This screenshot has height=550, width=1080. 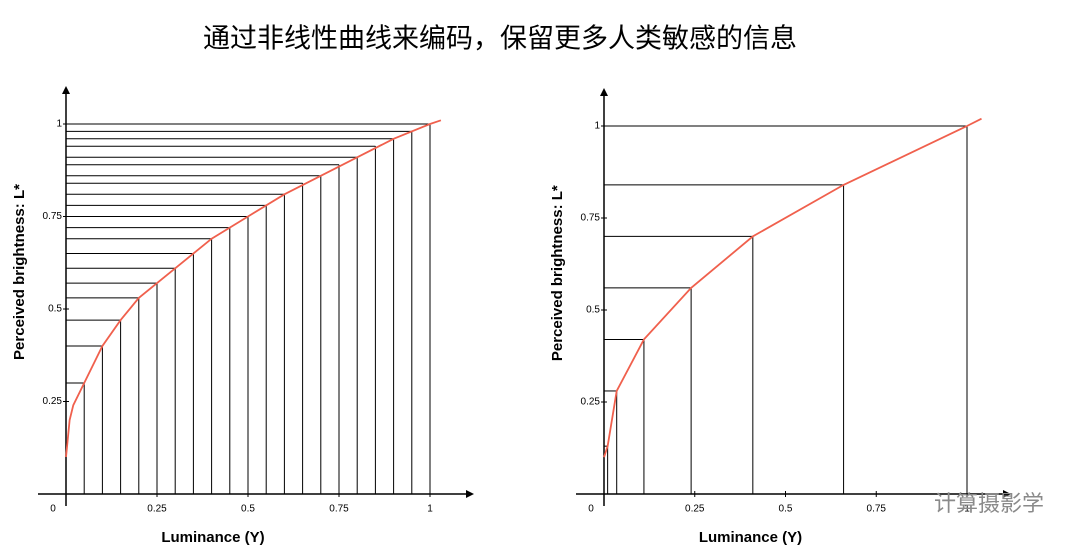 I want to click on watermark: 计算摄影学, so click(x=989, y=504).